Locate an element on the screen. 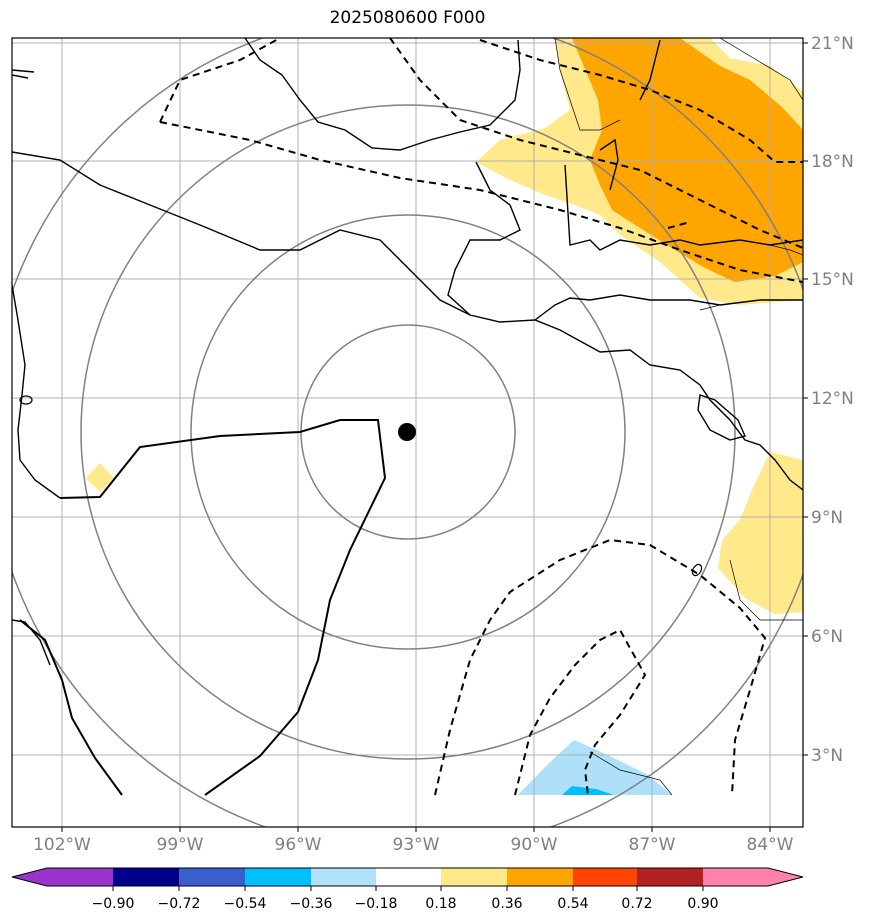 The height and width of the screenshot is (924, 873). storm-center-marker is located at coordinates (407, 432).